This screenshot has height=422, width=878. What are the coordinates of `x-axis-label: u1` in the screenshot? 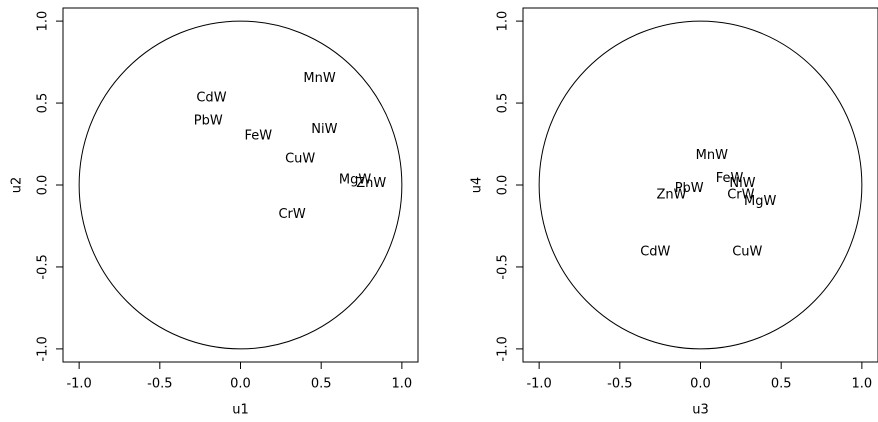 It's located at (240, 410).